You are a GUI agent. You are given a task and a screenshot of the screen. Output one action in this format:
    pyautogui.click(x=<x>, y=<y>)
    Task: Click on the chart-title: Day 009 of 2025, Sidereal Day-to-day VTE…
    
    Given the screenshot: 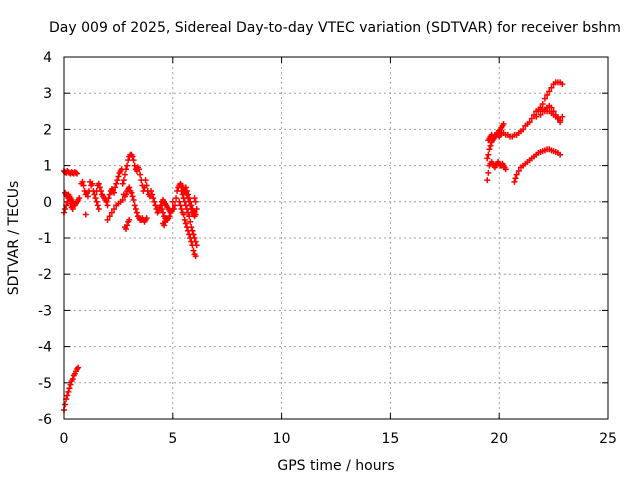 What is the action you would take?
    pyautogui.click(x=335, y=28)
    